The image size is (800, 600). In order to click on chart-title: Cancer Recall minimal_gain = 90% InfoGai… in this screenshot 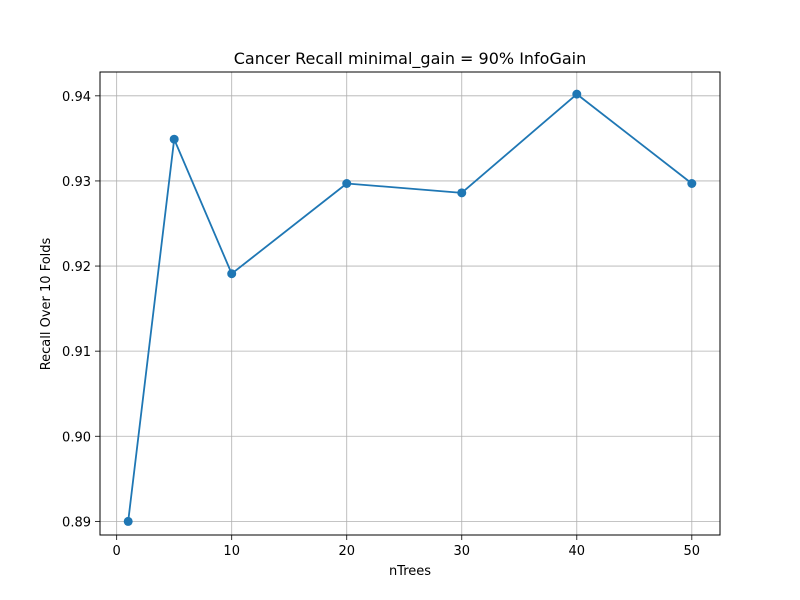, I will do `click(410, 59)`.